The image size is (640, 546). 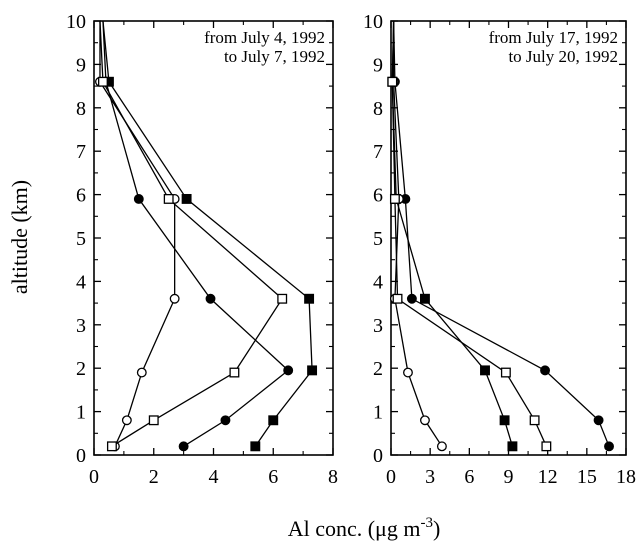 What do you see at coordinates (426, 523) in the screenshot?
I see `x-axis-title-exponent: -3` at bounding box center [426, 523].